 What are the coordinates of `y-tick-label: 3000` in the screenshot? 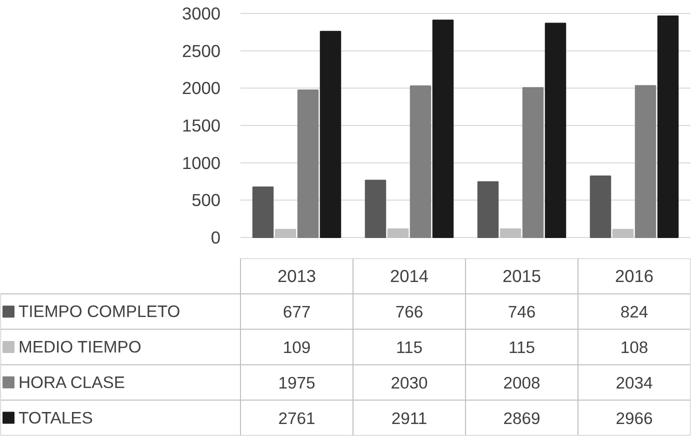 It's located at (201, 14).